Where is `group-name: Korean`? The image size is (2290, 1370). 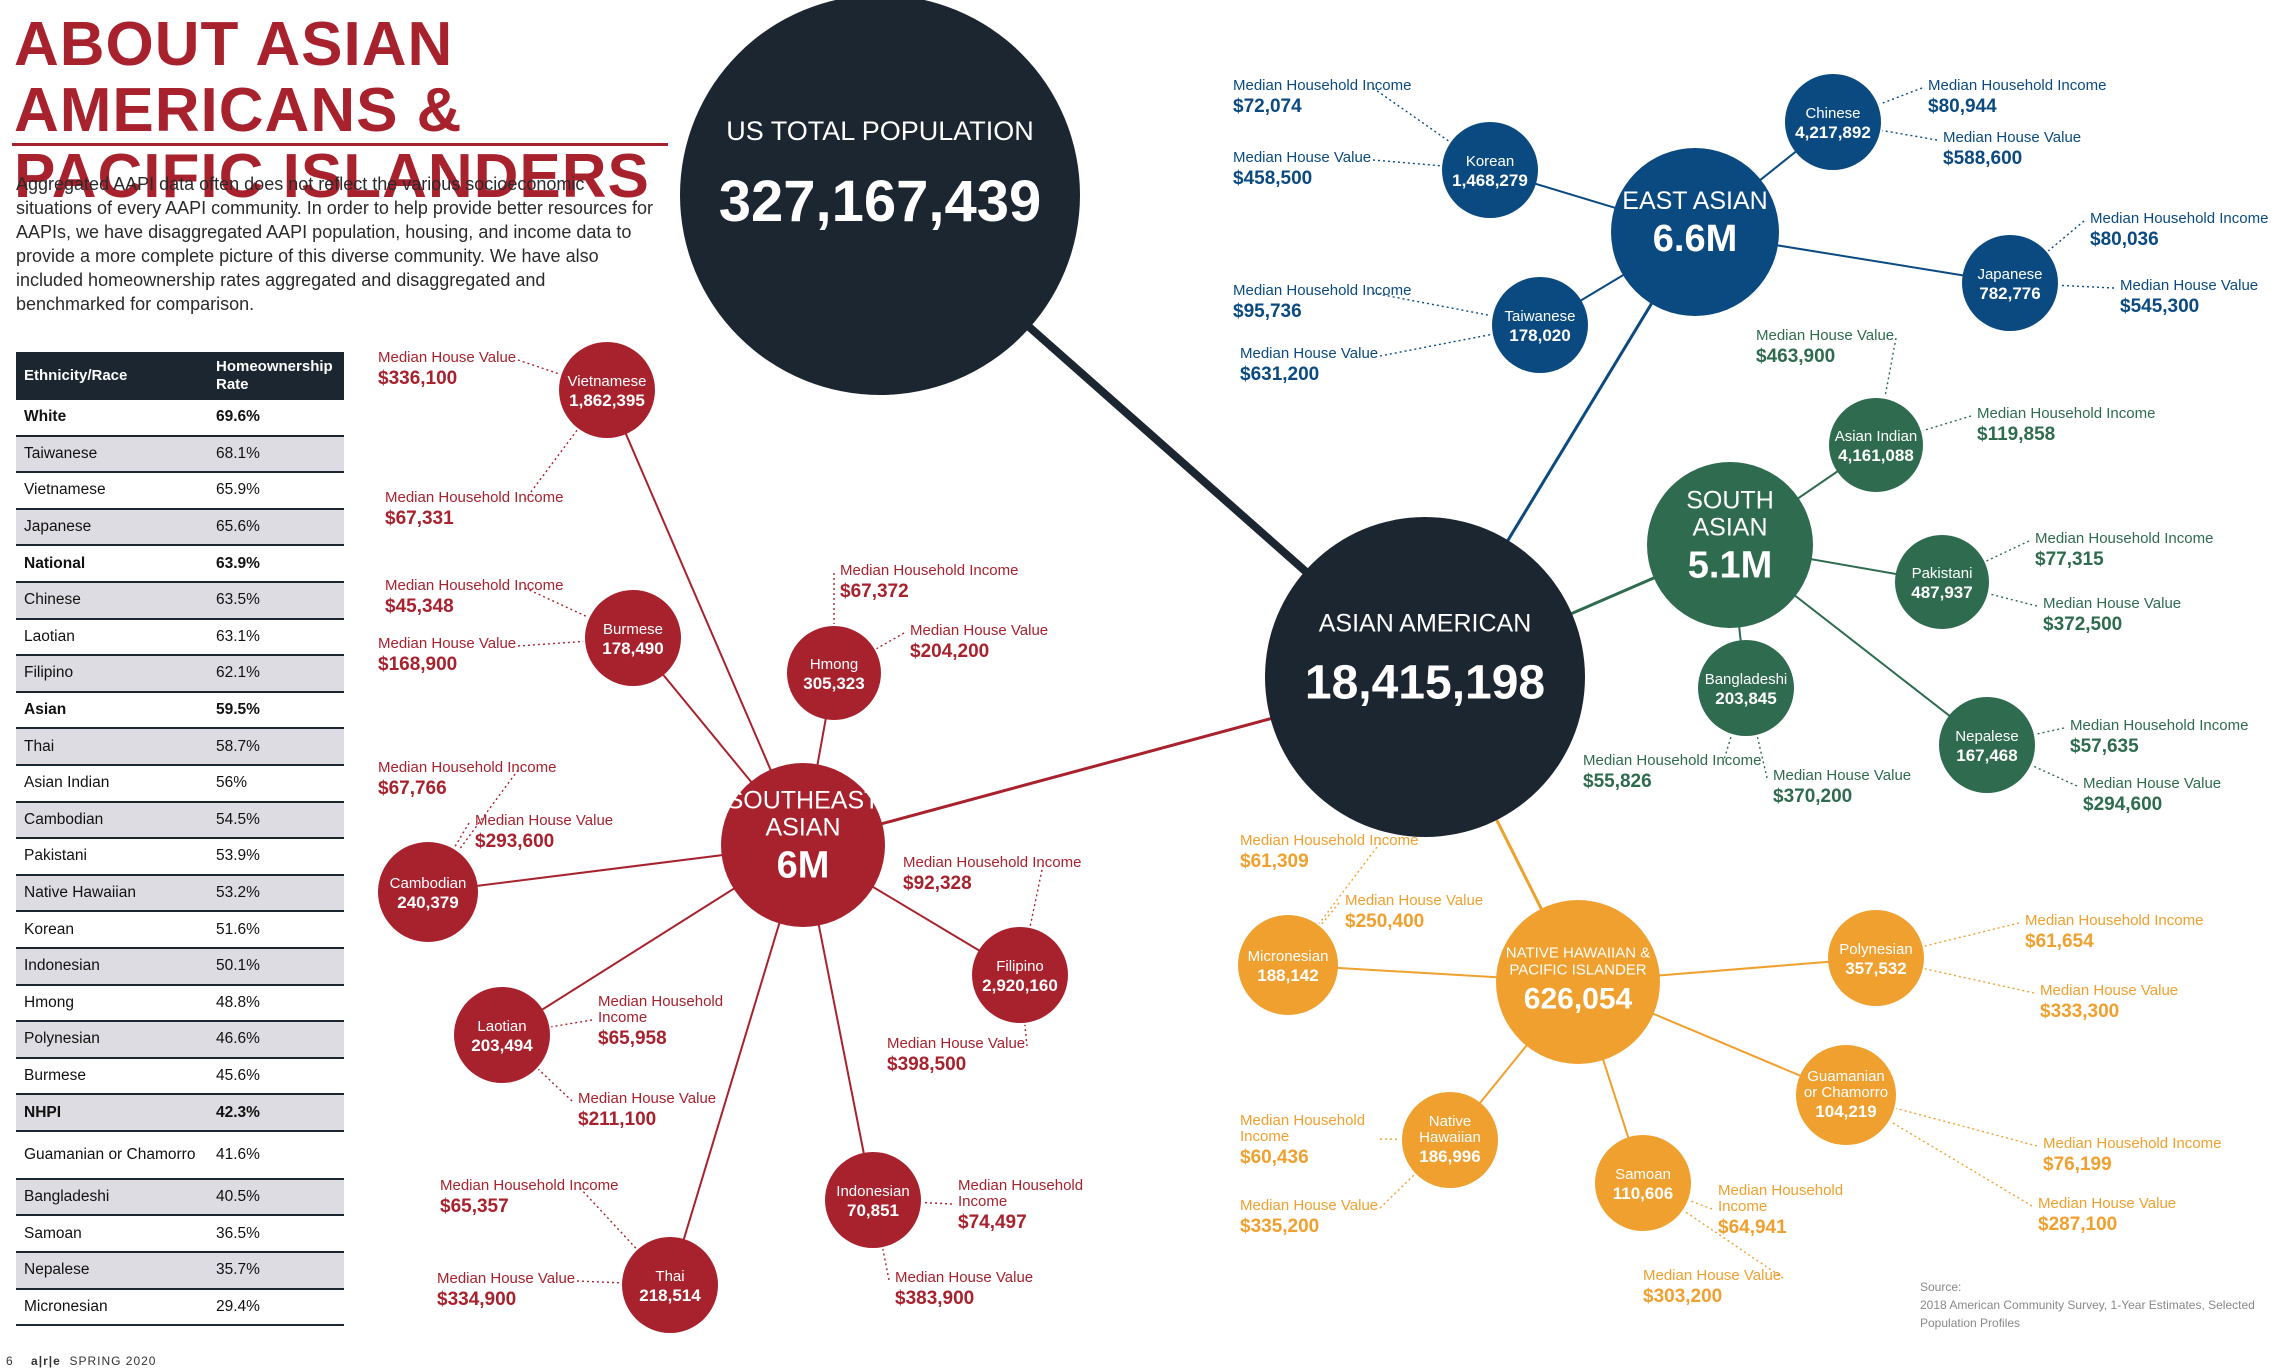
group-name: Korean is located at coordinates (1490, 161).